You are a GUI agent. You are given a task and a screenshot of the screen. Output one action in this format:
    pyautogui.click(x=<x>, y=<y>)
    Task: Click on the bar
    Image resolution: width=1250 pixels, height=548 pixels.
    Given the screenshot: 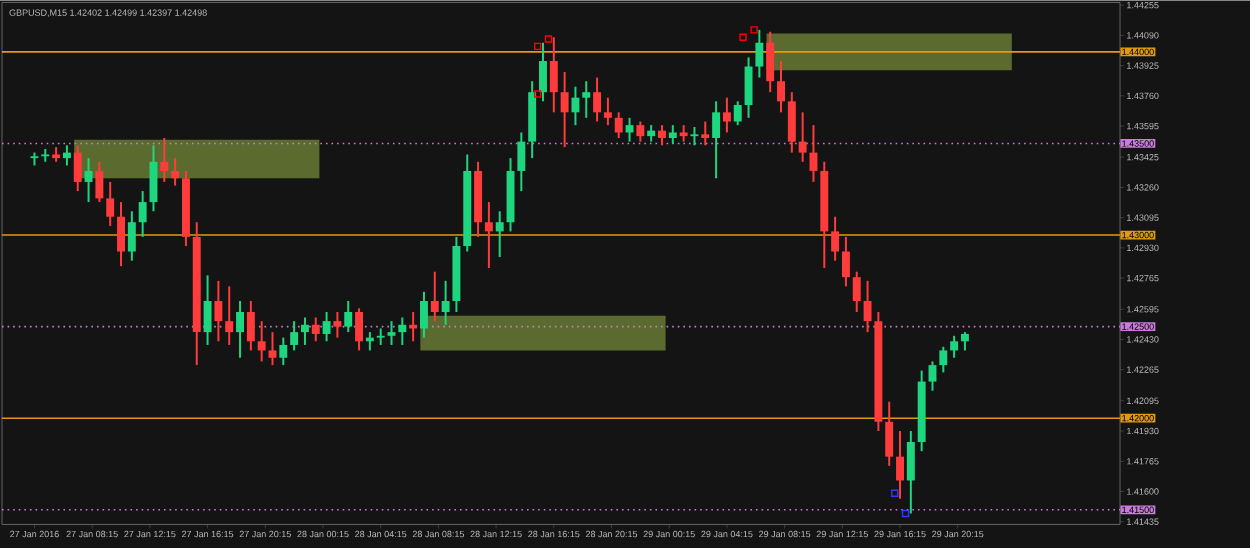 What is the action you would take?
    pyautogui.click(x=543, y=333)
    